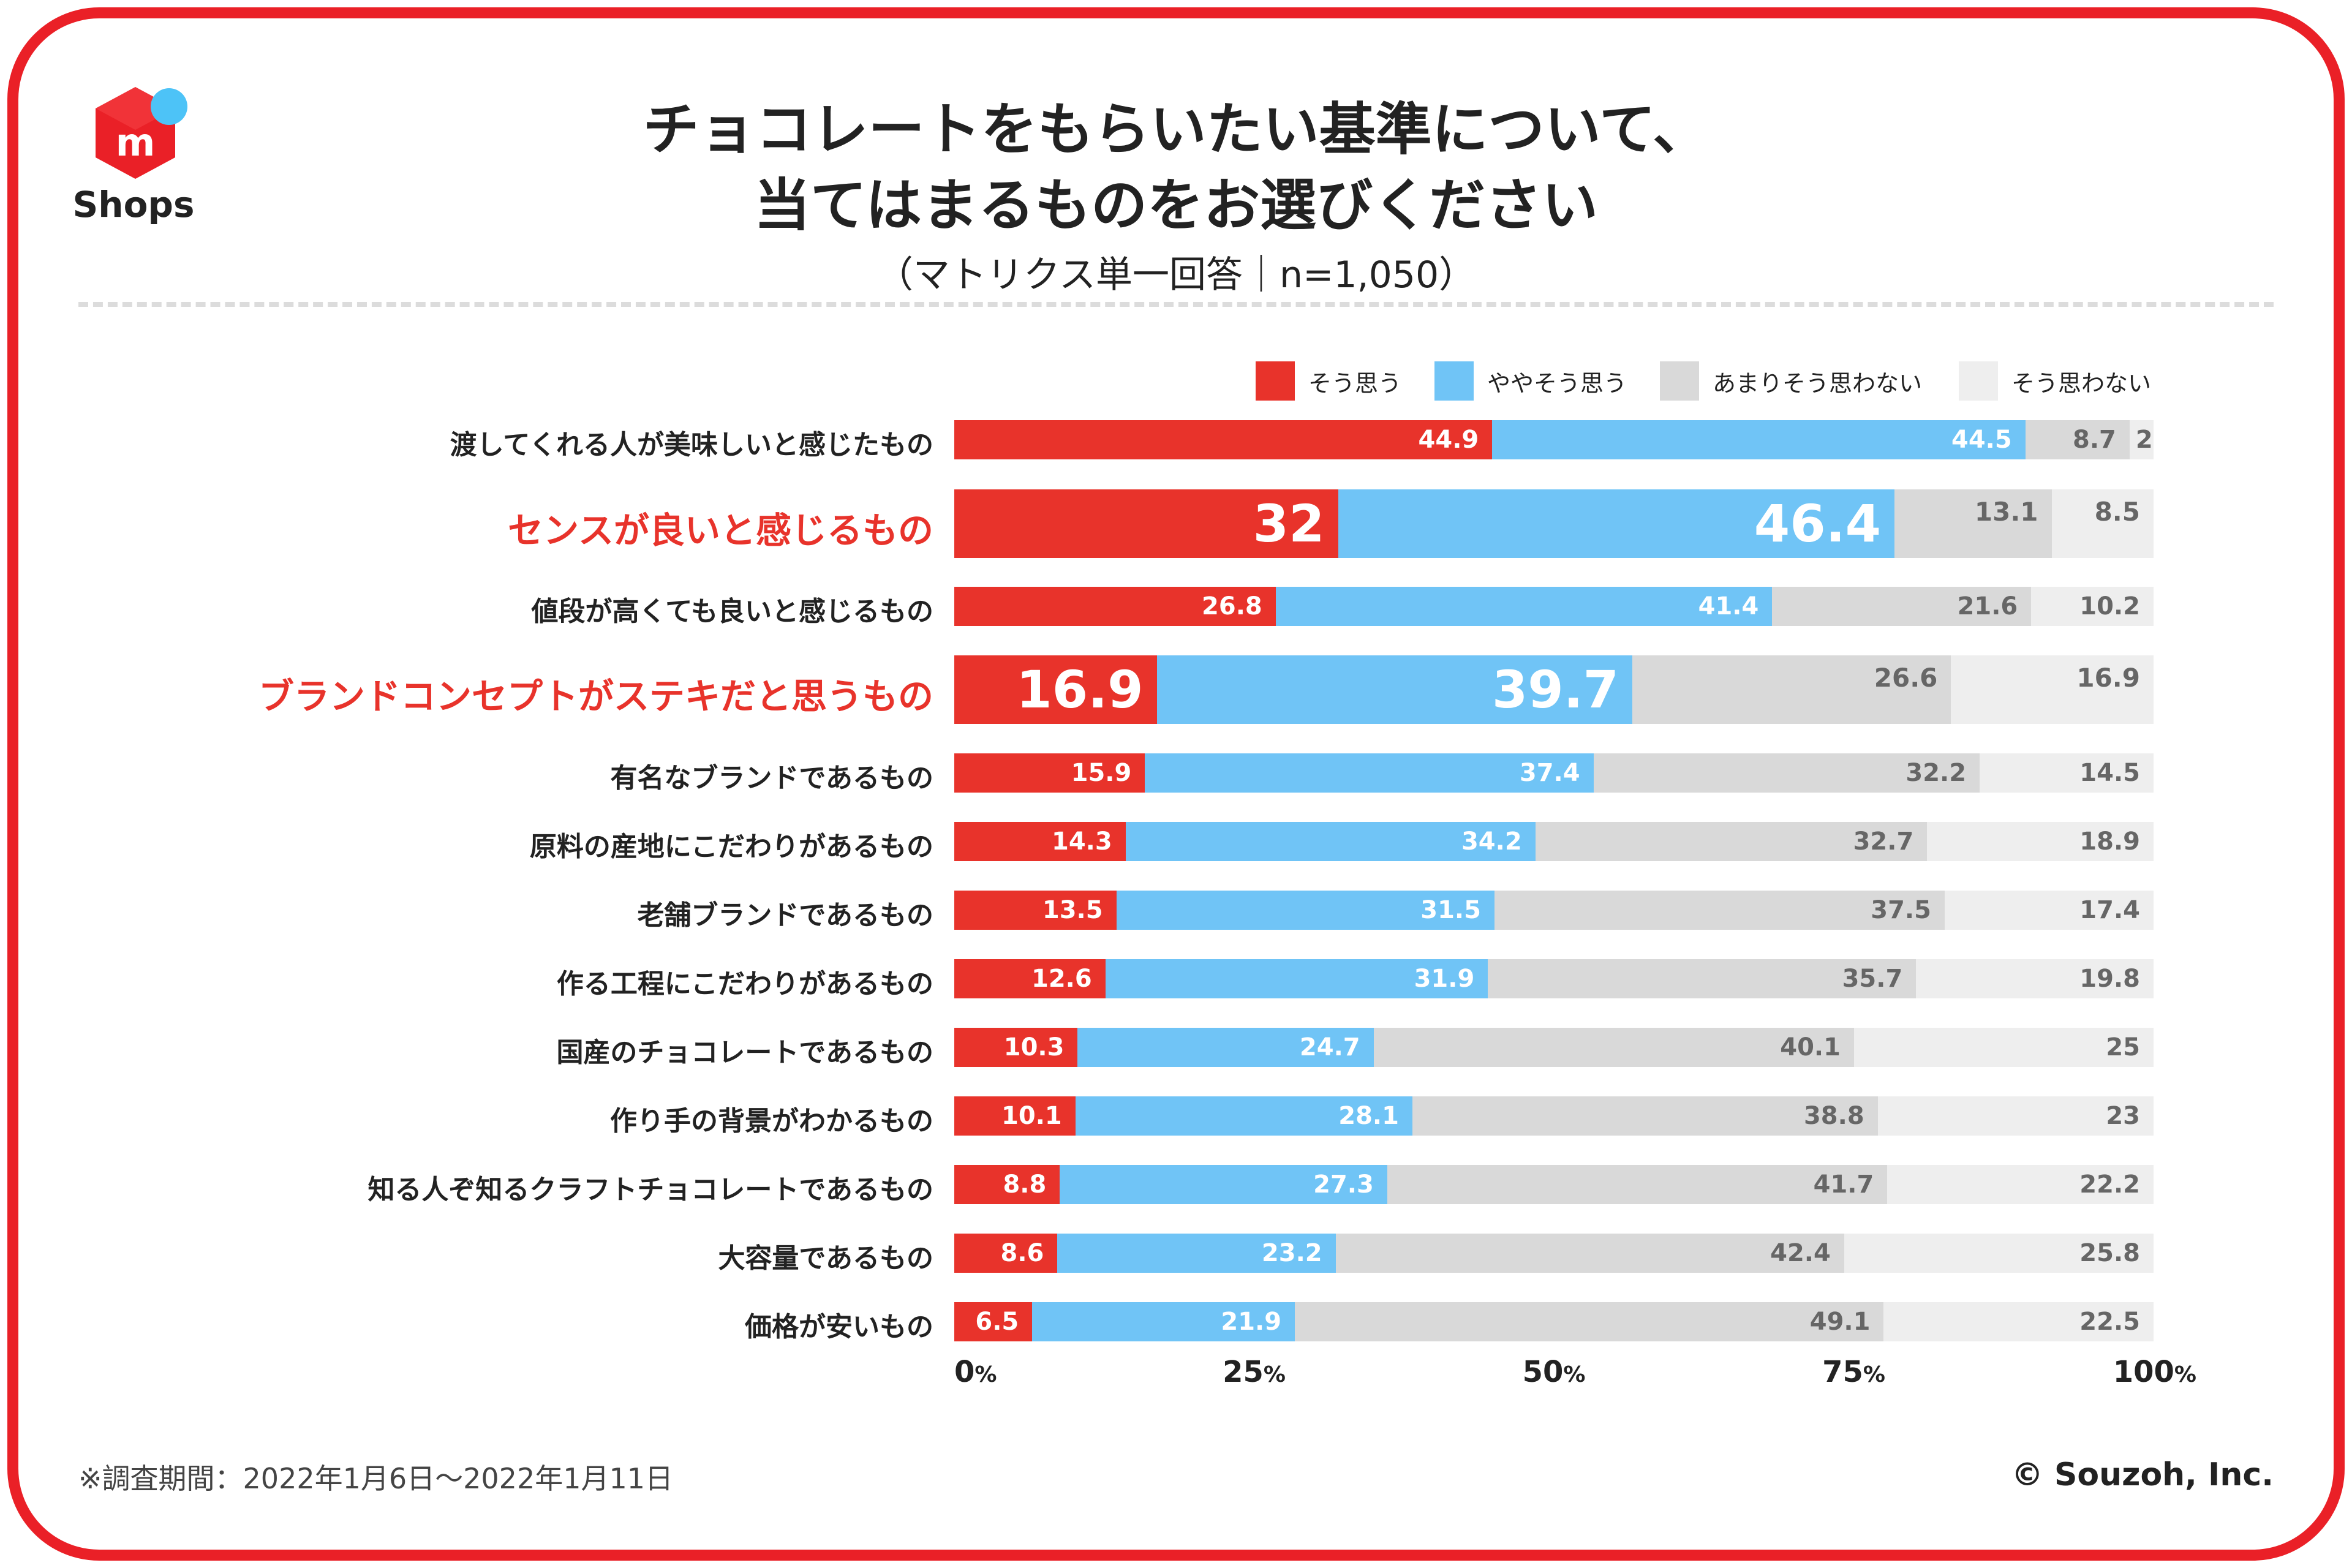 Image resolution: width=2352 pixels, height=1568 pixels. What do you see at coordinates (1729, 606) in the screenshot?
I see `bar-value-label: 41.4` at bounding box center [1729, 606].